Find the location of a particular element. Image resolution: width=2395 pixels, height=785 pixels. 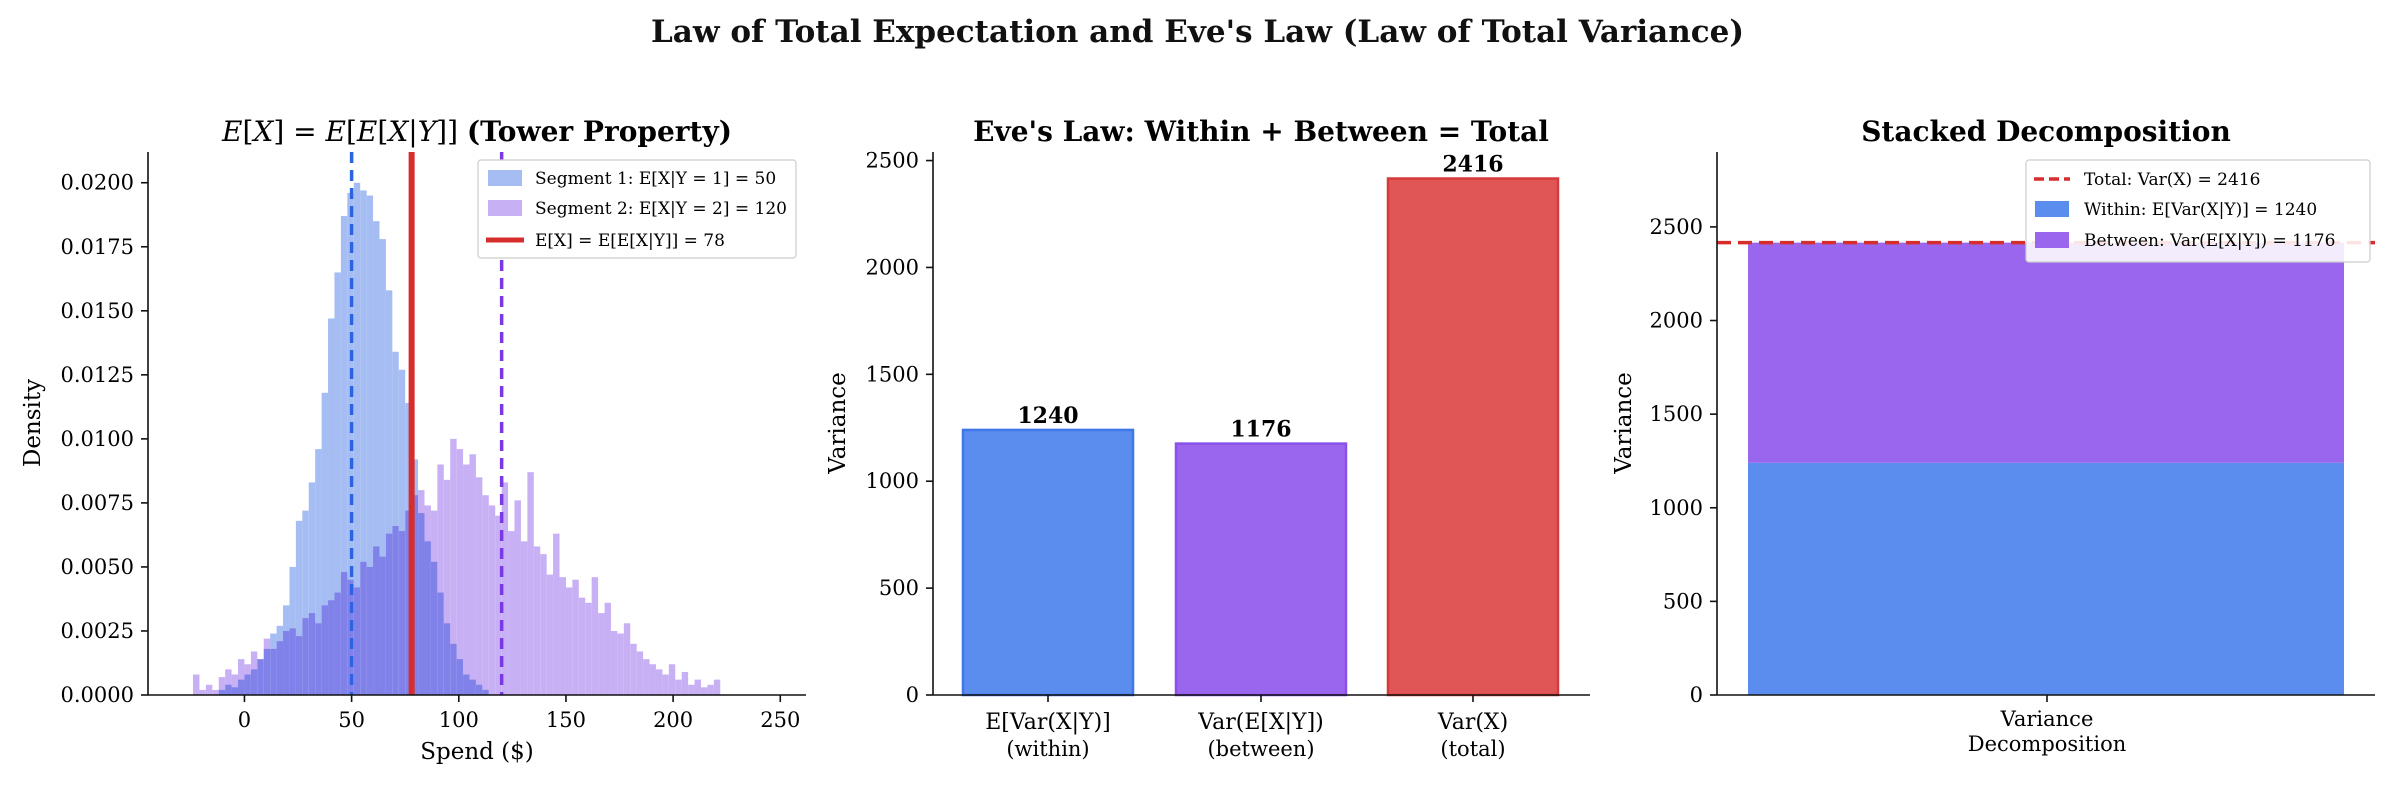

legend-item-overall-mean: E[X] = E[E[X|Y]] = 78 is located at coordinates (630, 241).